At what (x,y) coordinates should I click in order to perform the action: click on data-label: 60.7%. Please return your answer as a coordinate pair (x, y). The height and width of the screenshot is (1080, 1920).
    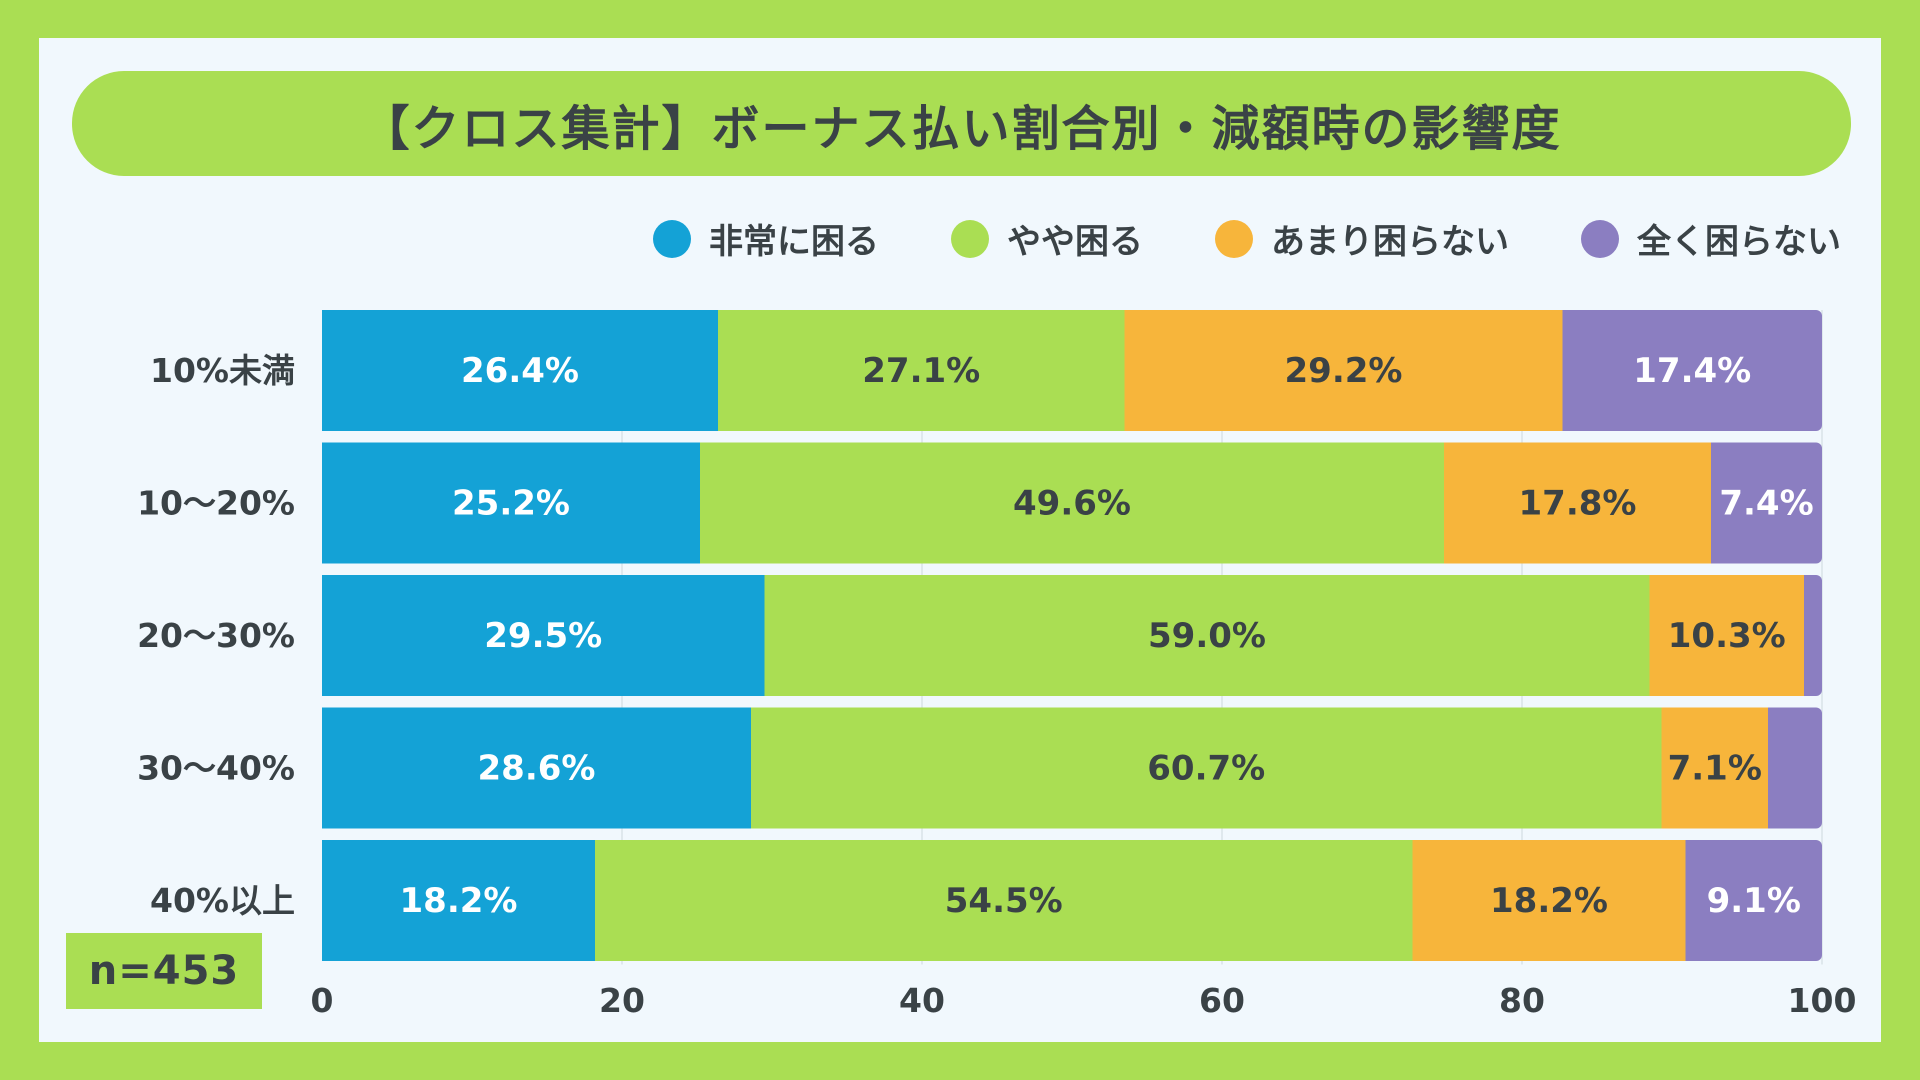
    Looking at the image, I should click on (1206, 769).